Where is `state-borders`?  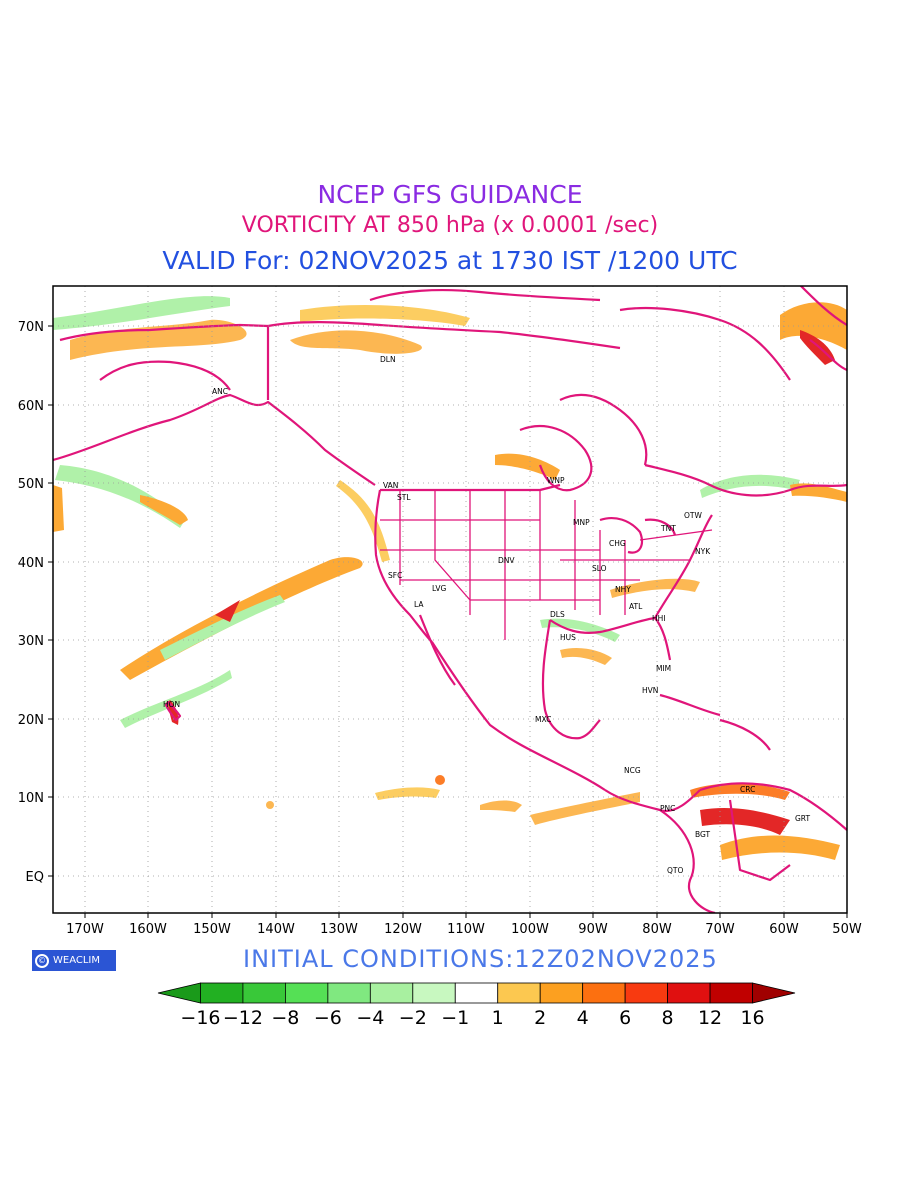
state-borders is located at coordinates (546, 565).